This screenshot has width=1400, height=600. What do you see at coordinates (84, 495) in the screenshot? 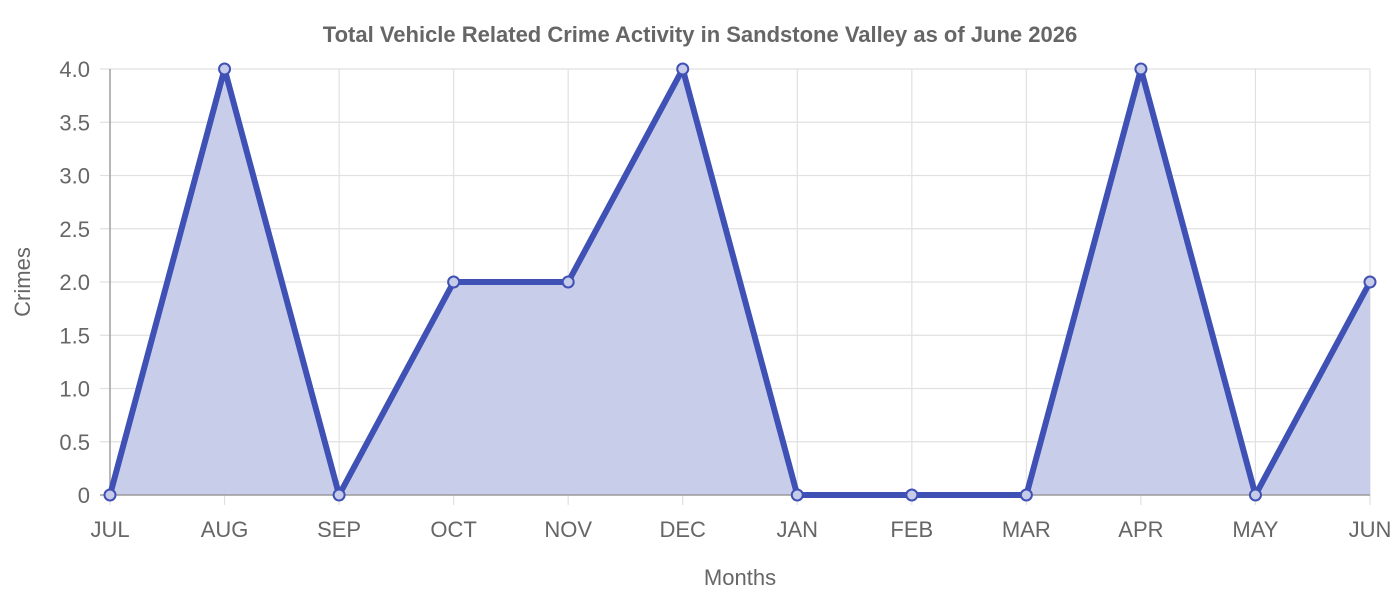
I see `y-tick-label: 0` at bounding box center [84, 495].